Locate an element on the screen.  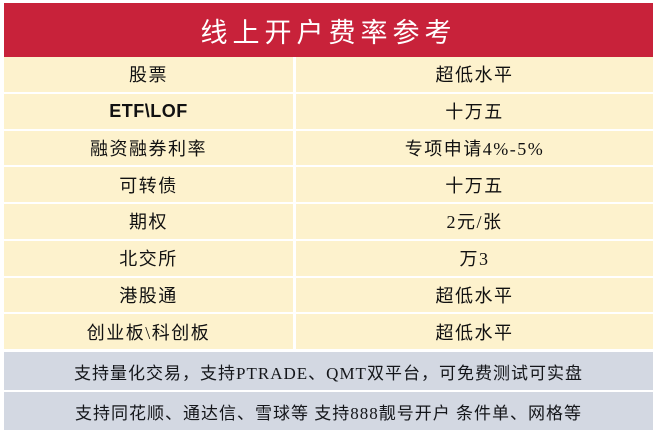
rate-label: 股票 is located at coordinates (148, 74).